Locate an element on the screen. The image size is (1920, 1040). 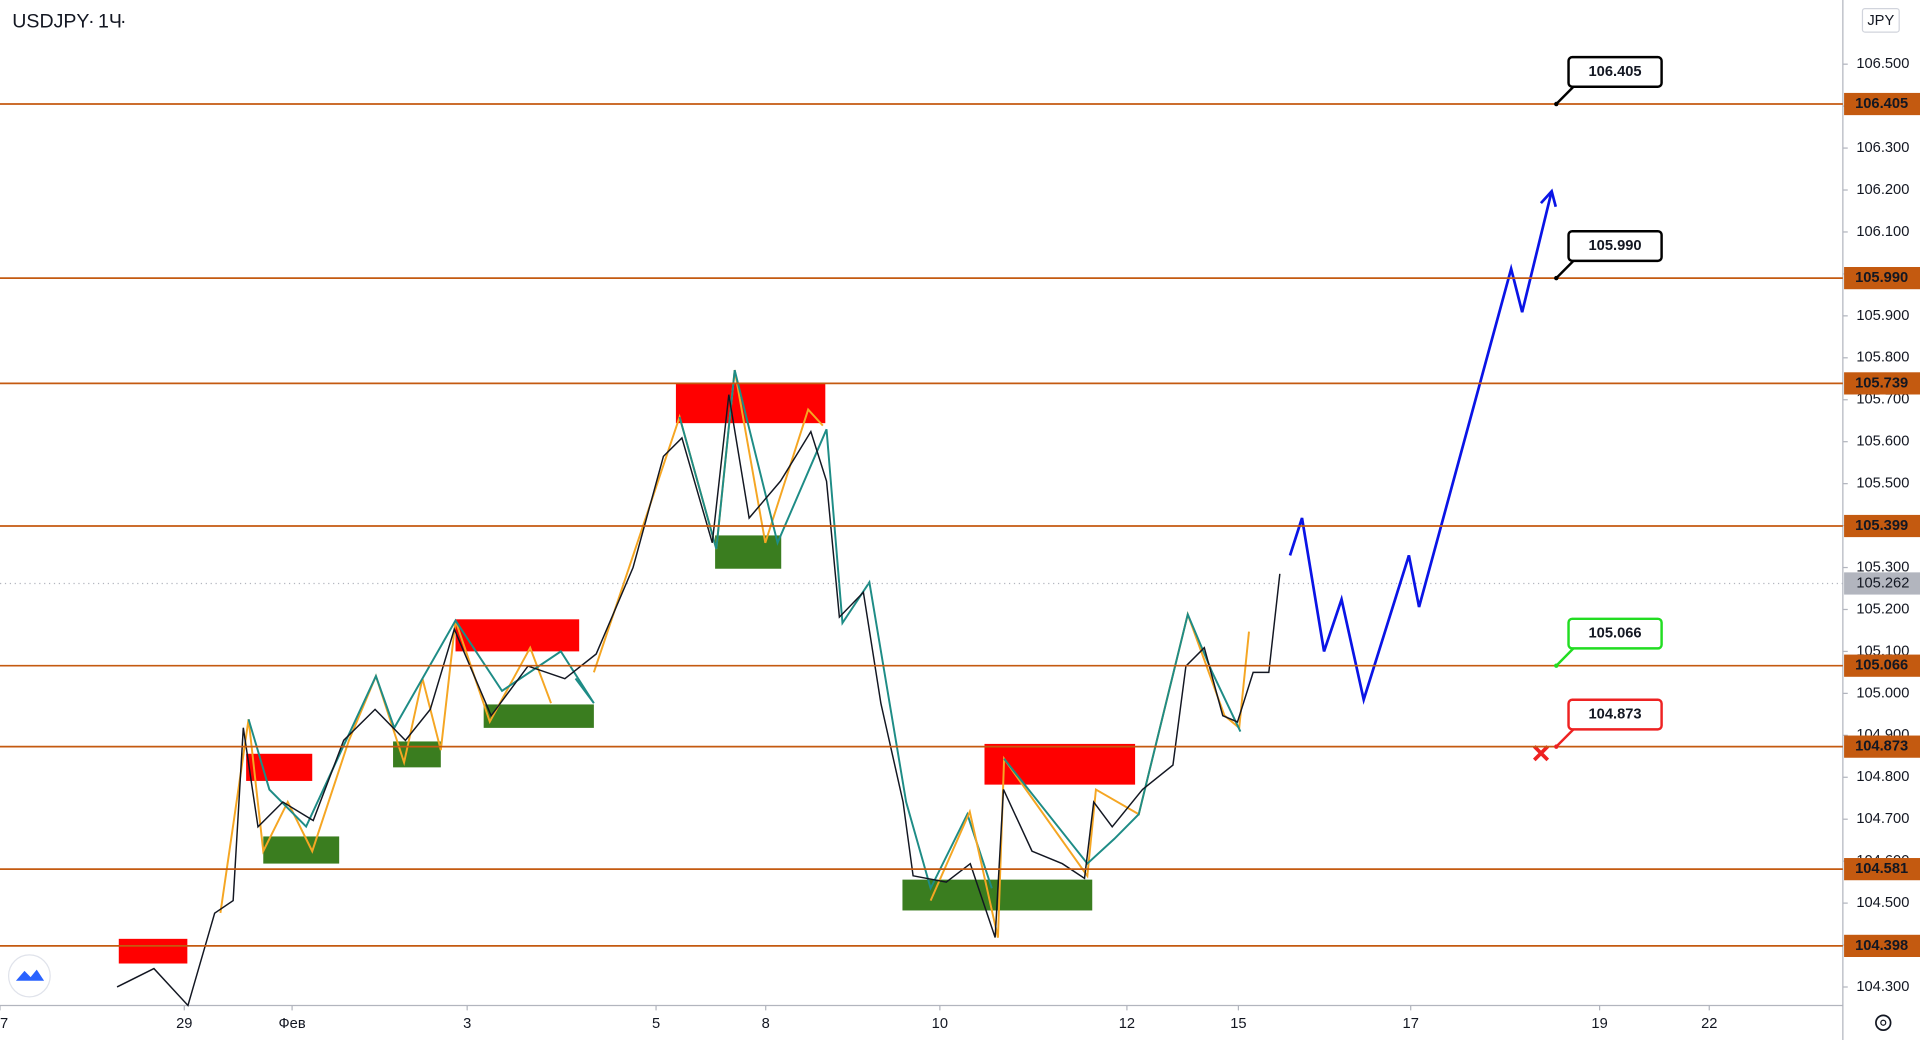
x-tick-label: 10 is located at coordinates (940, 1024).